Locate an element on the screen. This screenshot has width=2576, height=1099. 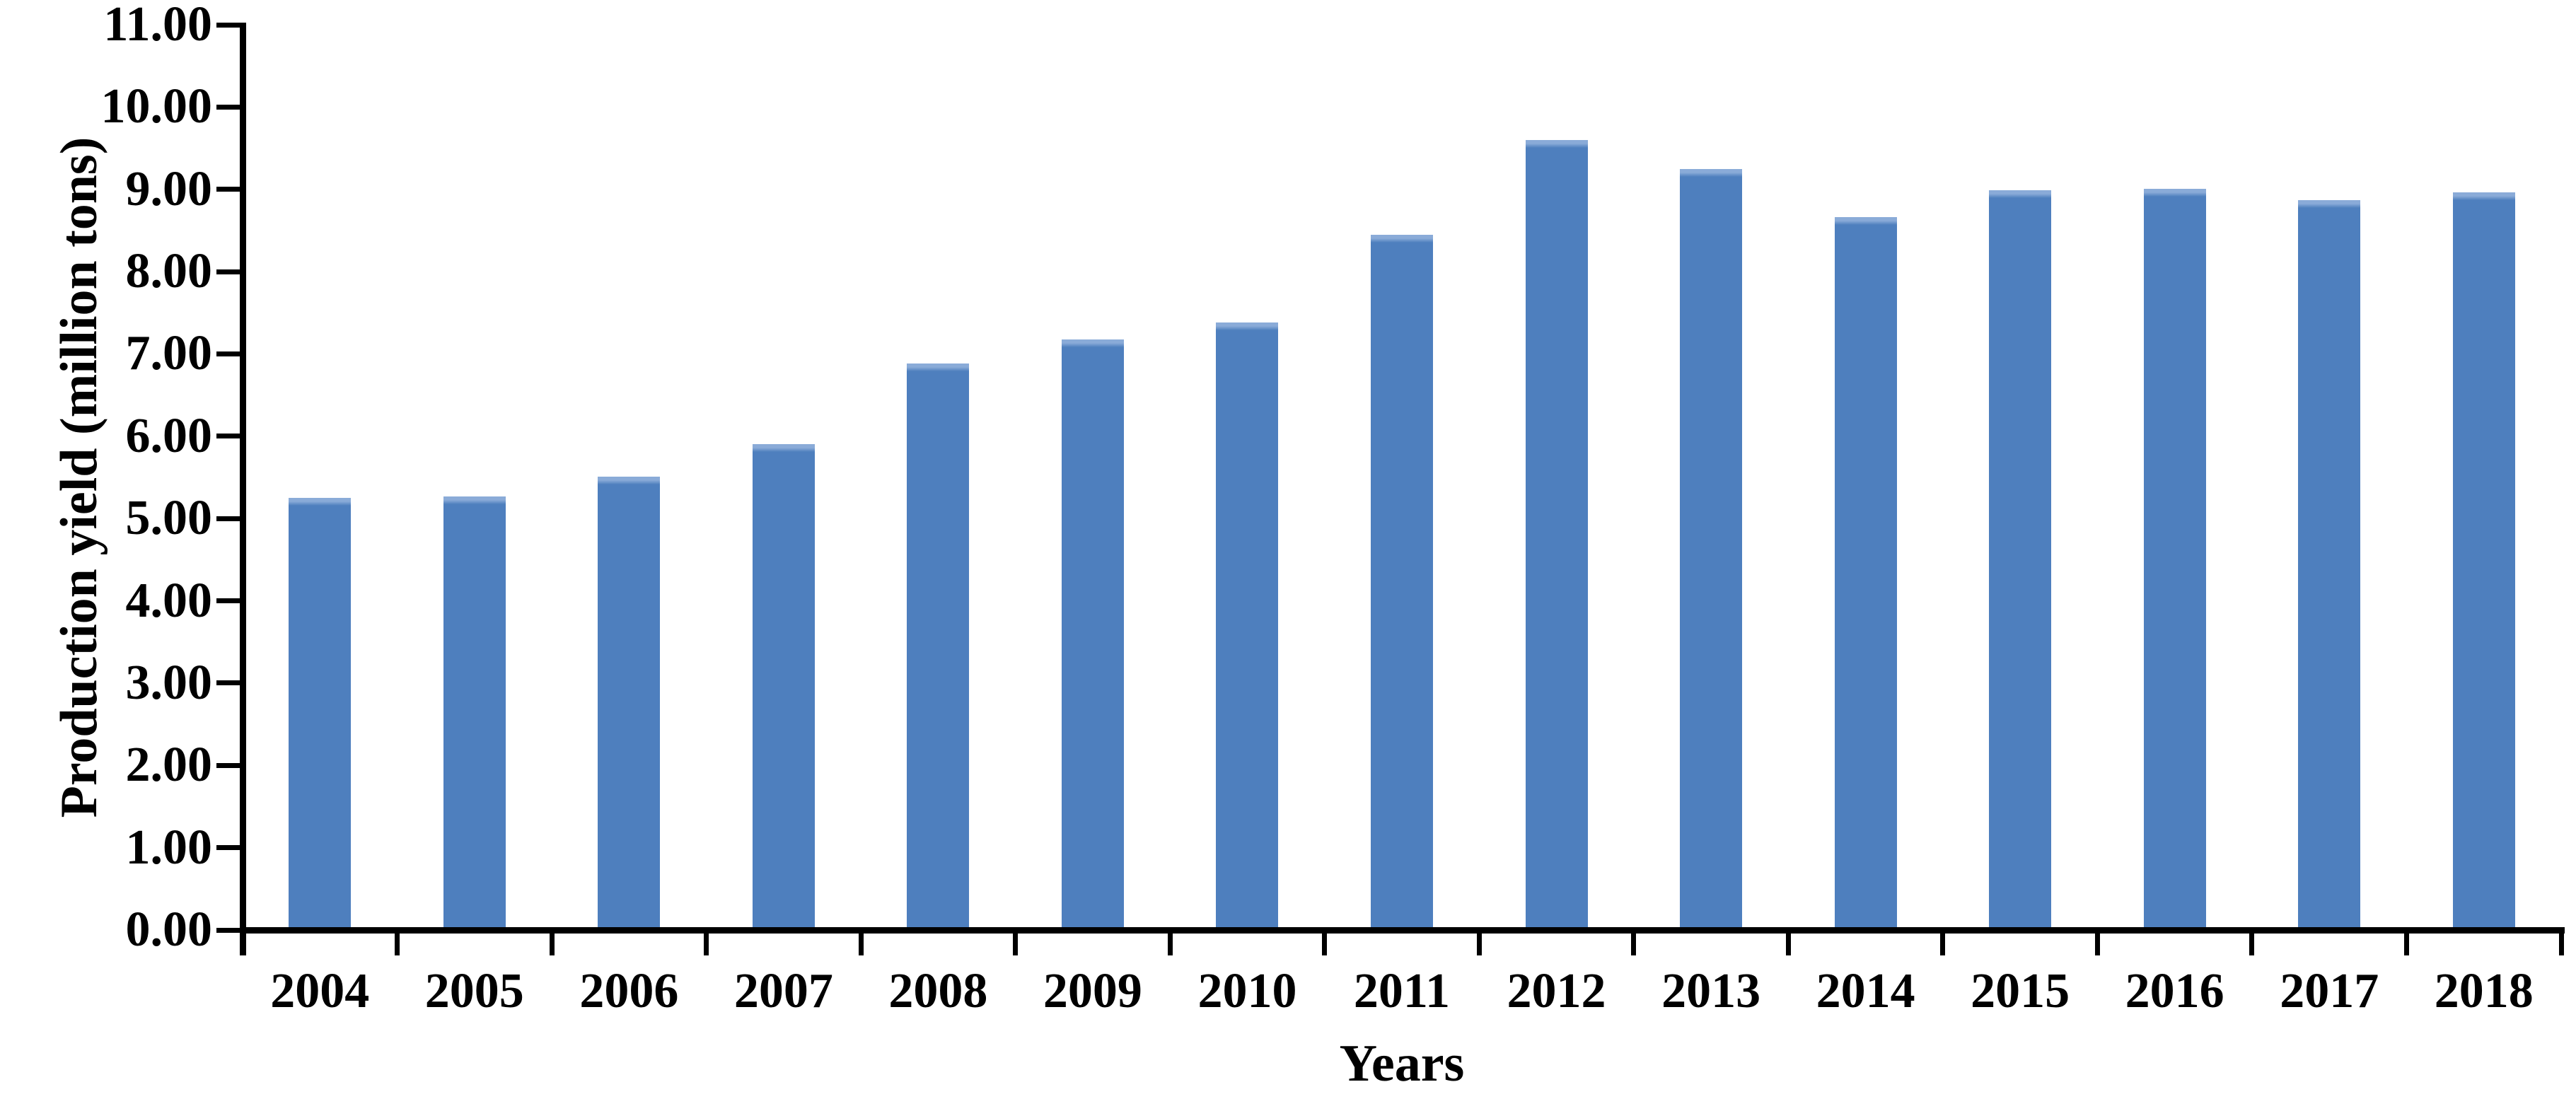
bar-2010 is located at coordinates (1247, 626).